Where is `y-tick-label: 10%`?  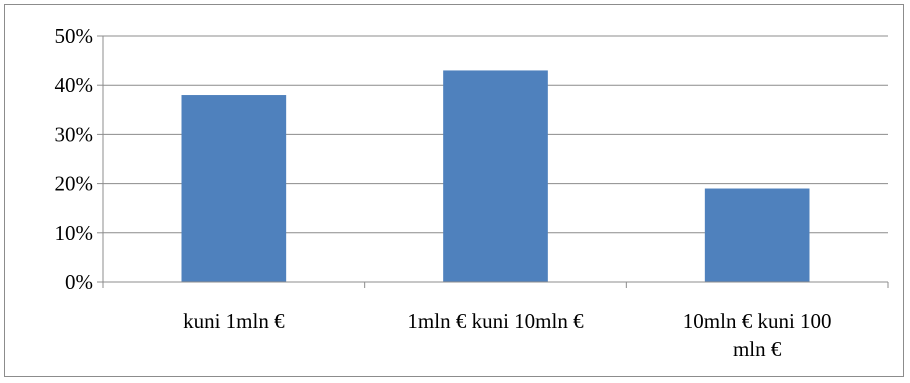 y-tick-label: 10% is located at coordinates (74, 233).